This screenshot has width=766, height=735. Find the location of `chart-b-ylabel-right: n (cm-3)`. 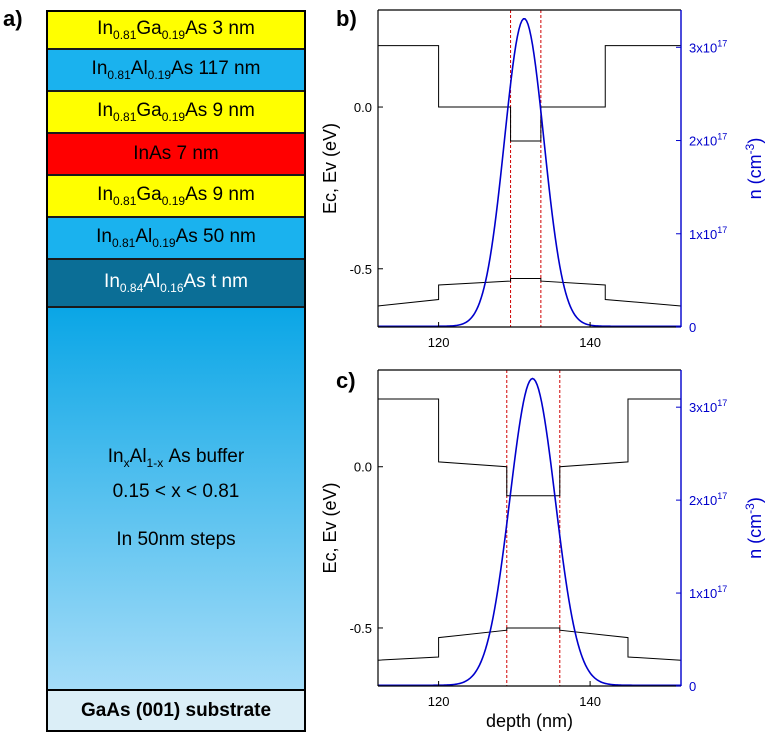

chart-b-ylabel-right: n (cm-3) is located at coordinates (754, 169).